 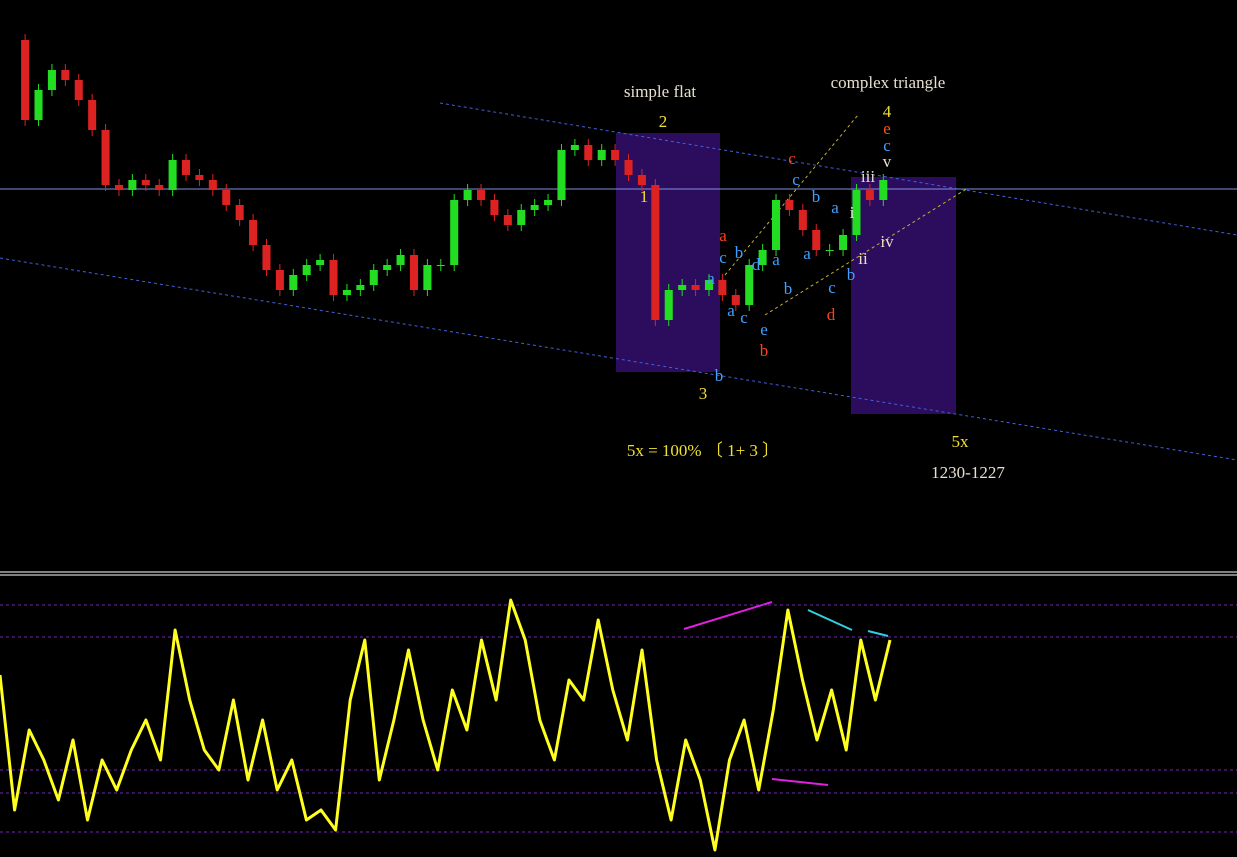 I want to click on wave-label: iii, so click(x=868, y=176).